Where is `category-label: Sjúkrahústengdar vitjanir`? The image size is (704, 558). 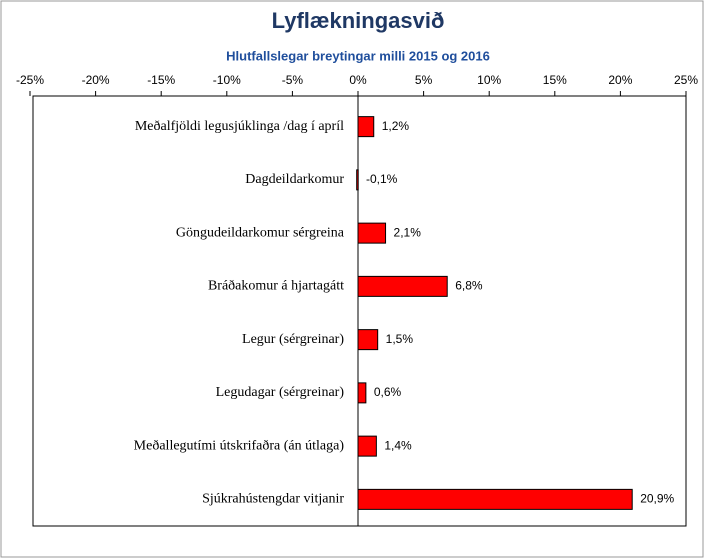 category-label: Sjúkrahústengdar vitjanir is located at coordinates (273, 499).